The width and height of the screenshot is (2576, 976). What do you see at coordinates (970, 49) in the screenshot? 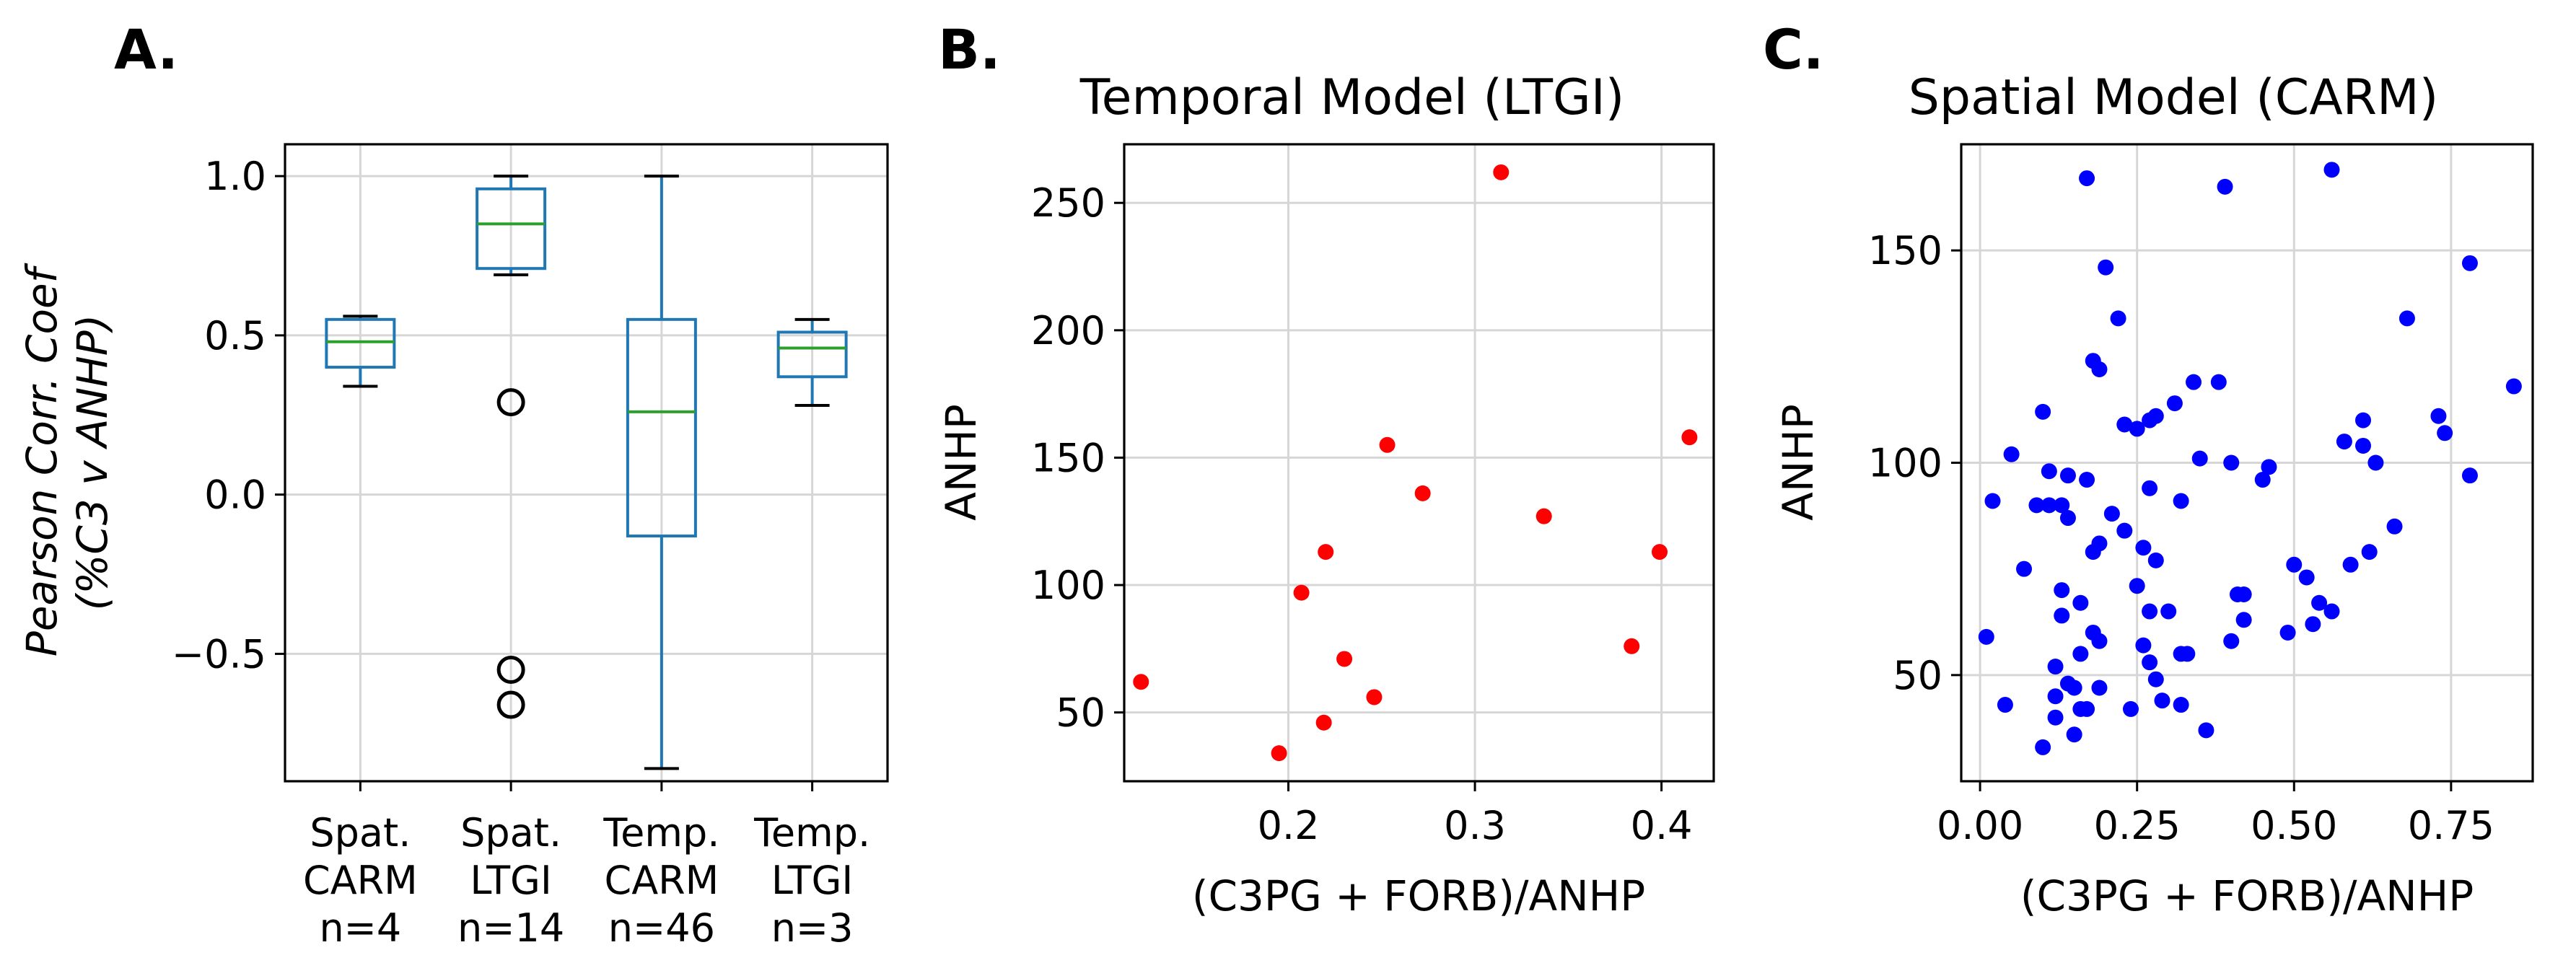
I see `panel-b-letter: B.` at bounding box center [970, 49].